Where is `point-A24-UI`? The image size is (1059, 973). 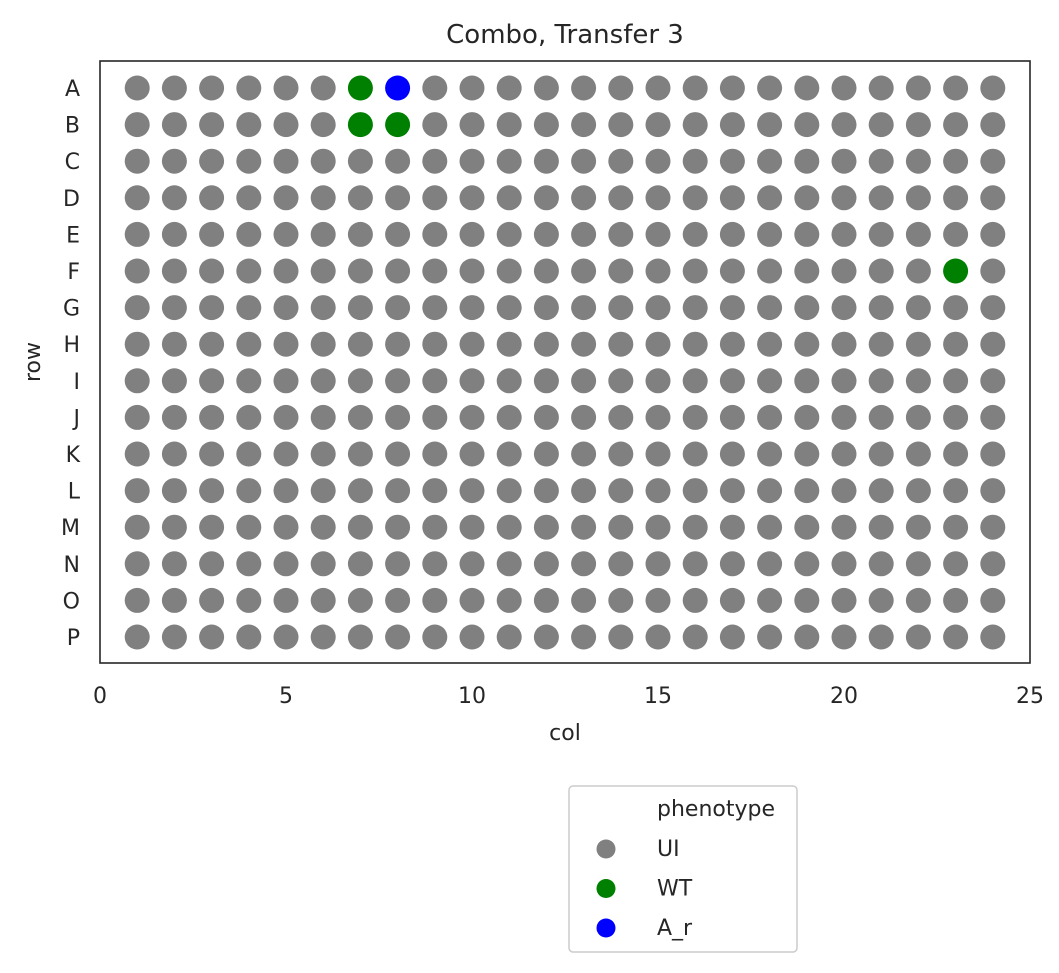 point-A24-UI is located at coordinates (993, 88).